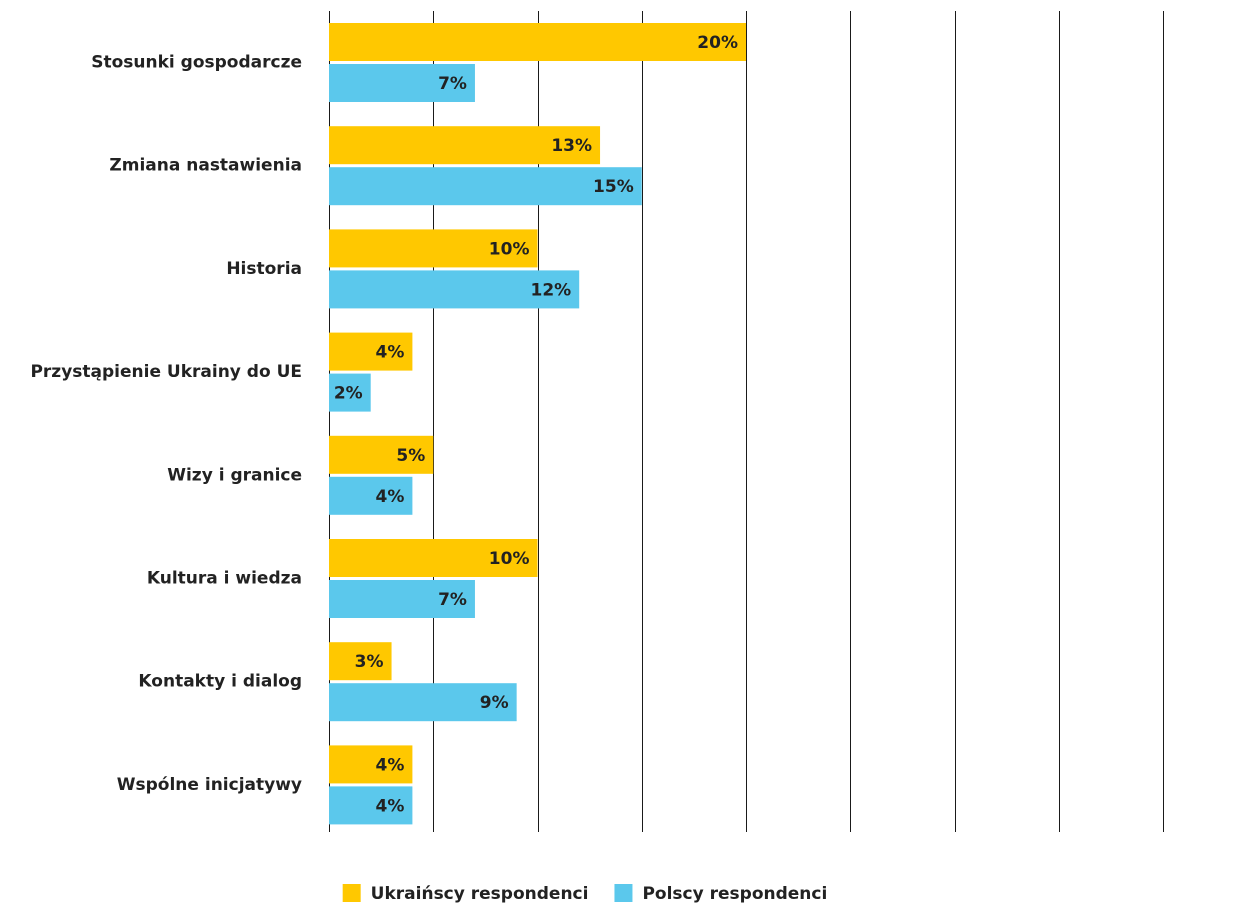  Describe the element at coordinates (264, 269) in the screenshot. I see `category-label: Historia` at that location.